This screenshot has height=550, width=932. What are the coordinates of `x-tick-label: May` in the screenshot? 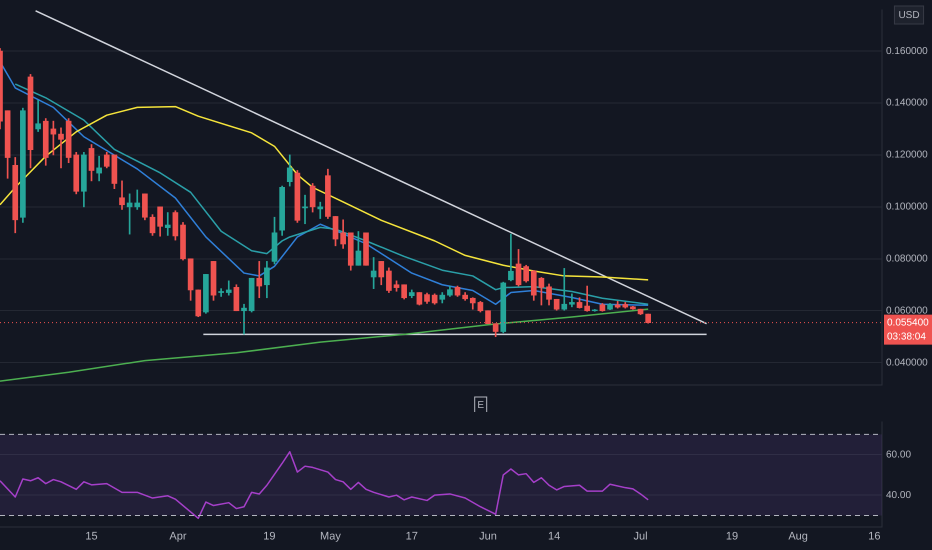 It's located at (331, 536).